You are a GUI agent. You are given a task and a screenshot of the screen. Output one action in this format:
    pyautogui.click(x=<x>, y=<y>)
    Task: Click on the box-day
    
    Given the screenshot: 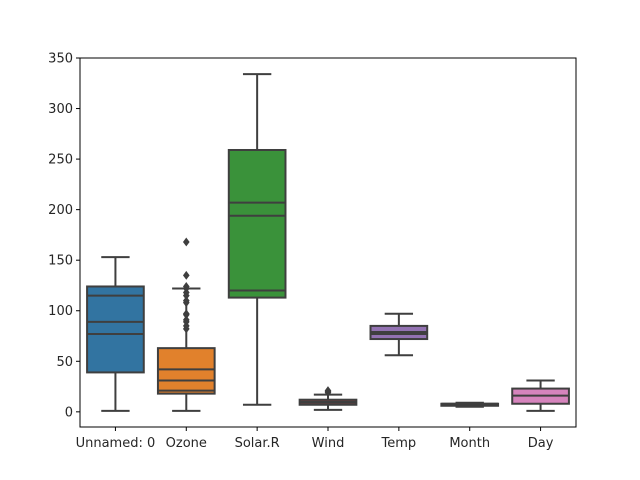 What is the action you would take?
    pyautogui.click(x=540, y=395)
    